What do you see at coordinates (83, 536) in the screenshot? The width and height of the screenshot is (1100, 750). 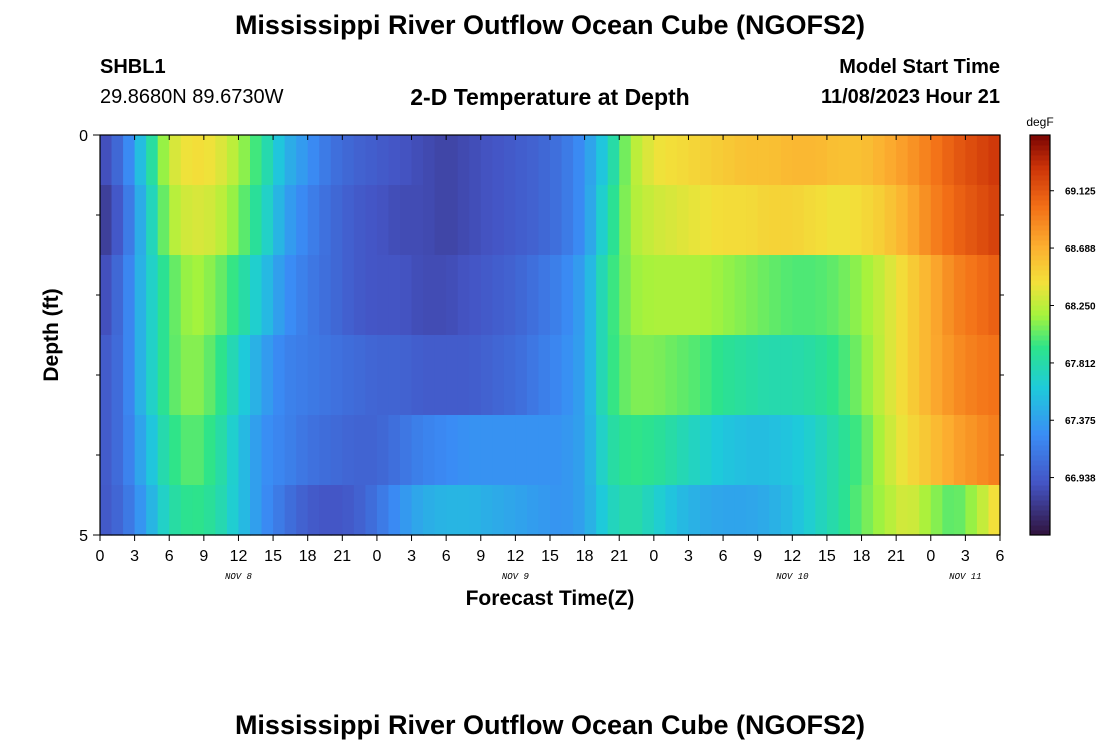 I see `y-tick-label: 5` at bounding box center [83, 536].